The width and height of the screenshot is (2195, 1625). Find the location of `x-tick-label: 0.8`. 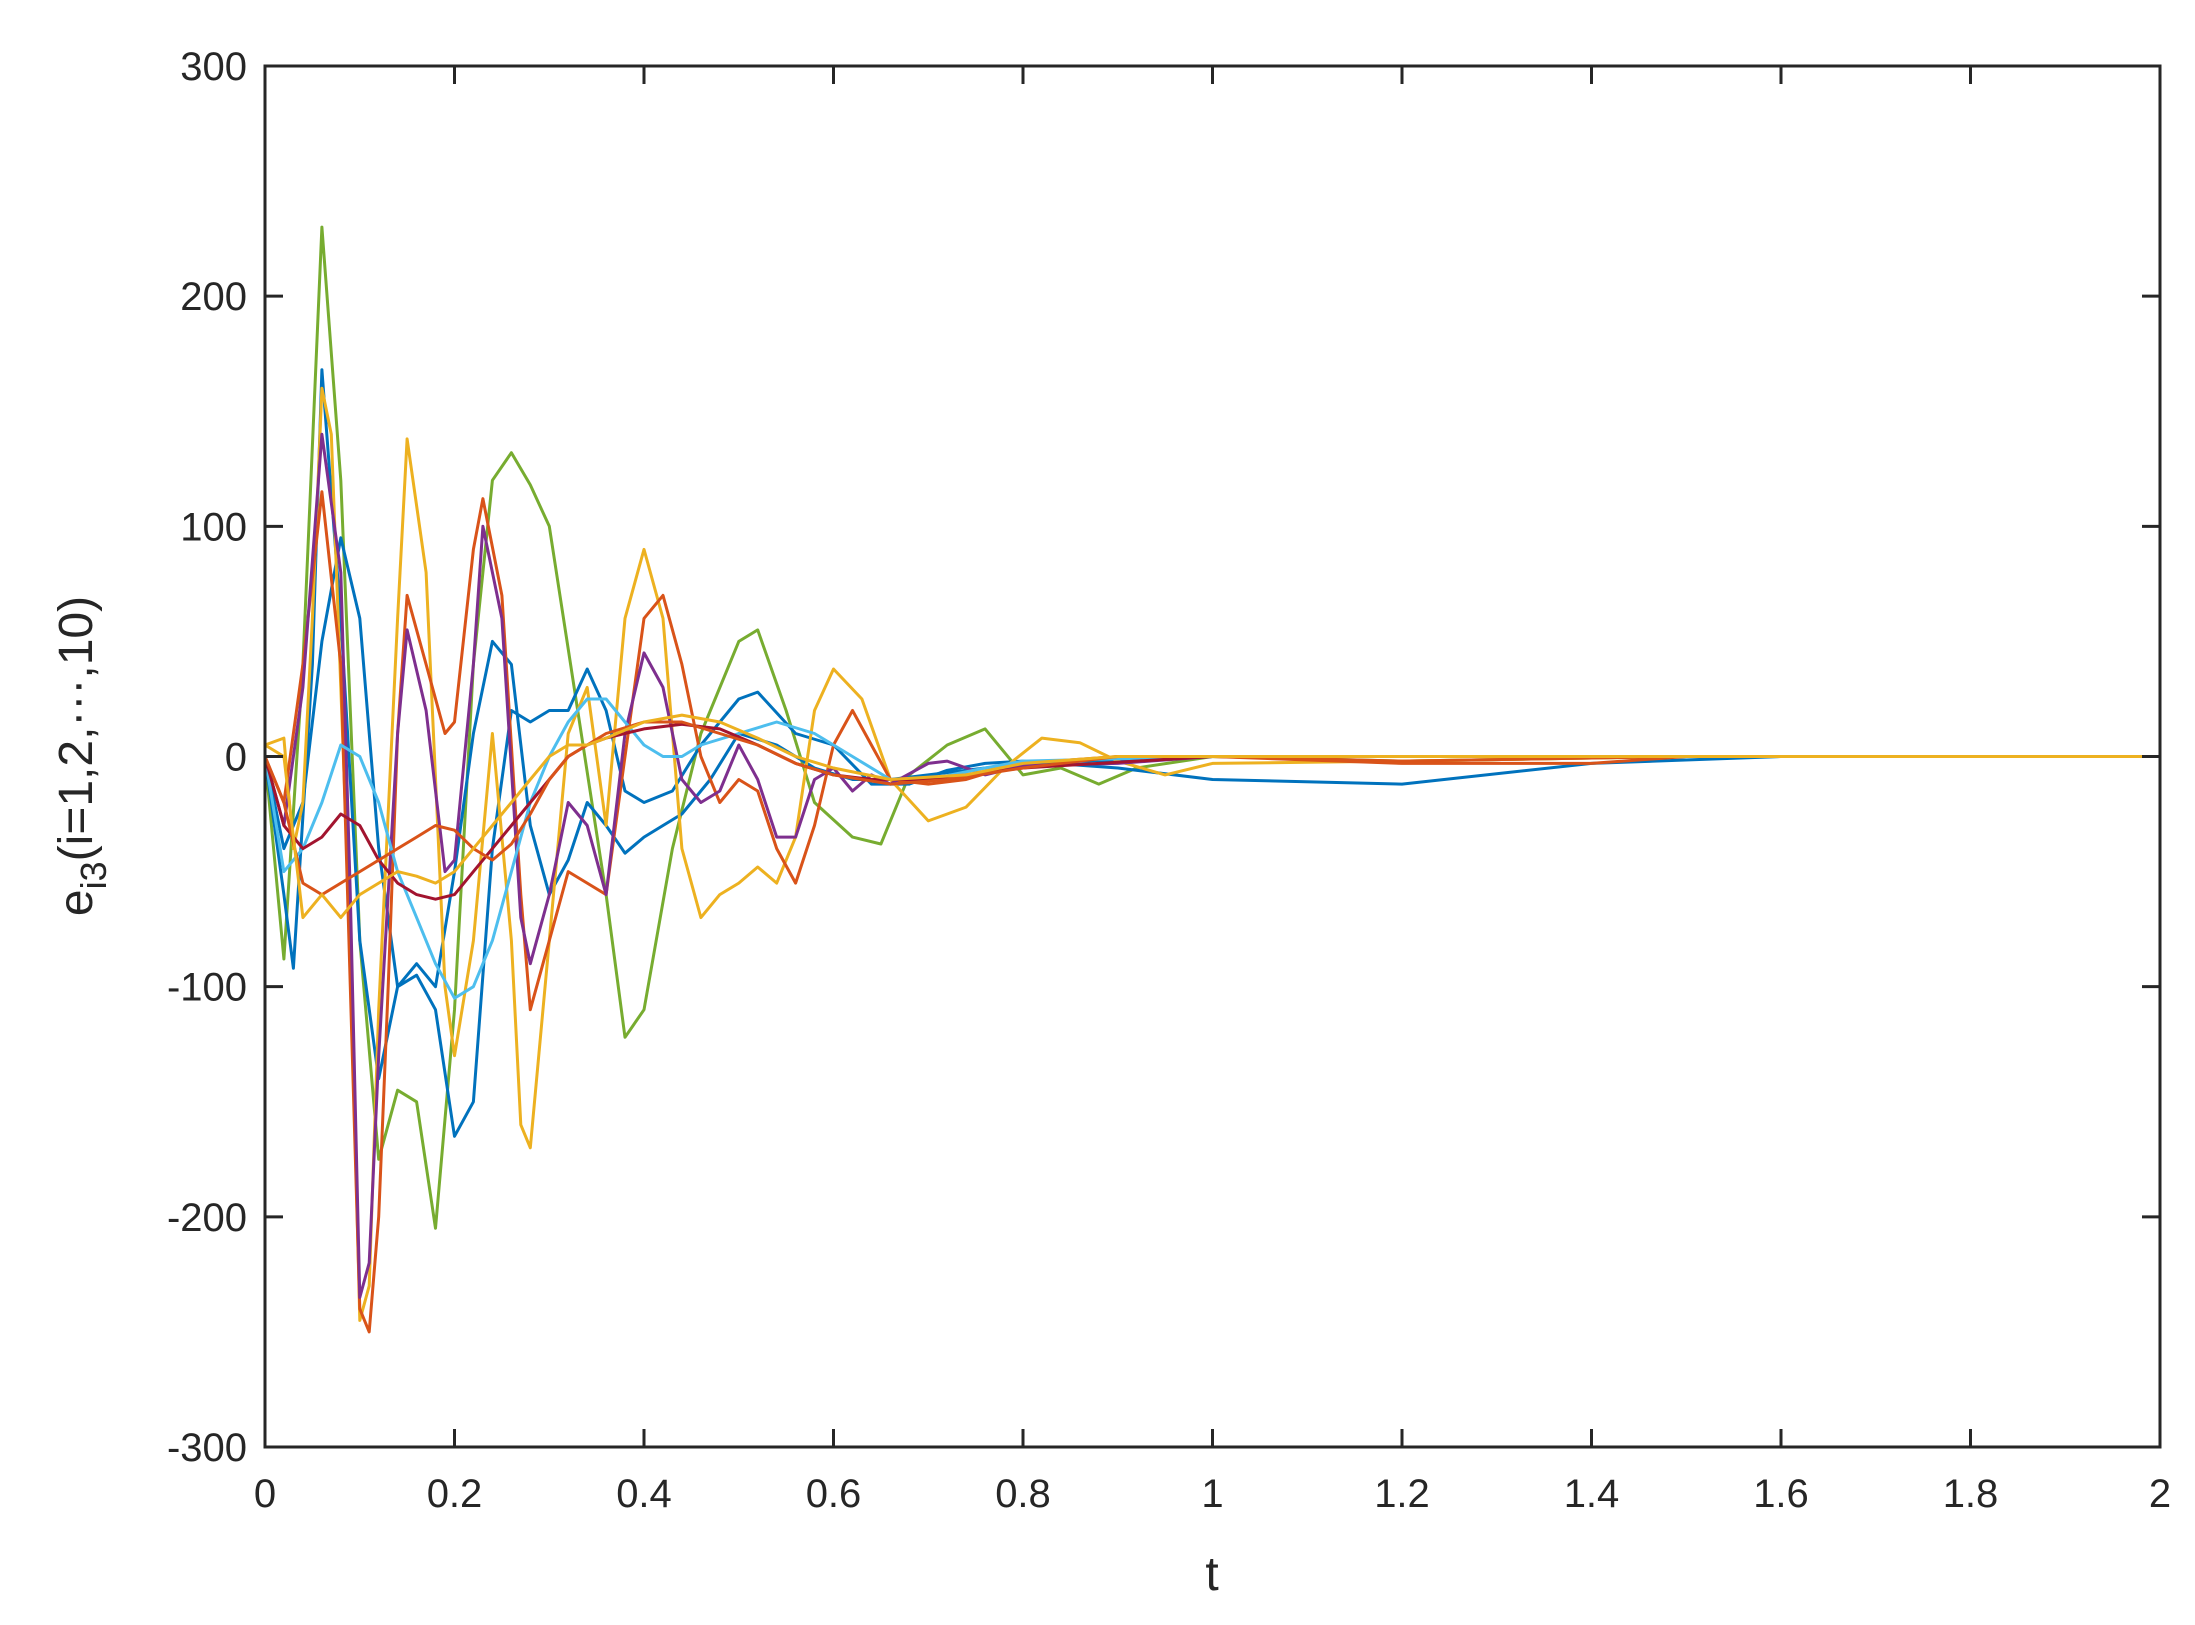

x-tick-label: 0.8 is located at coordinates (1023, 1494).